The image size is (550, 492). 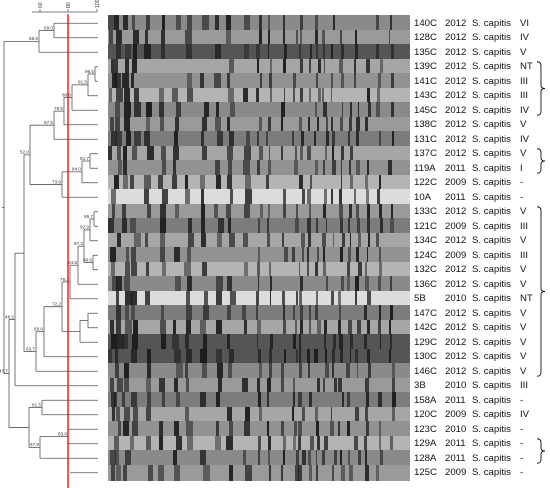 What do you see at coordinates (69, 5) in the screenshot?
I see `scale-tick-label: 80` at bounding box center [69, 5].